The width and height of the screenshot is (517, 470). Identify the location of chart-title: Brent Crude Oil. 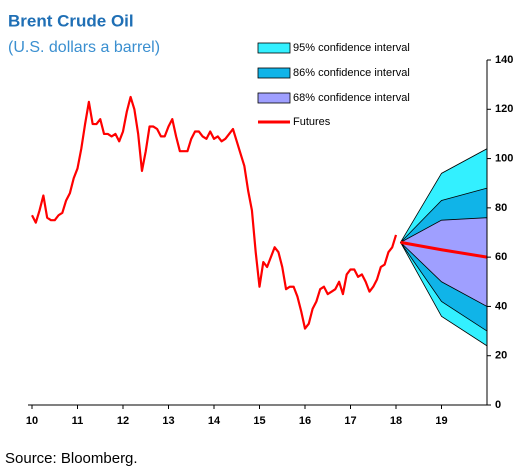
(71, 20).